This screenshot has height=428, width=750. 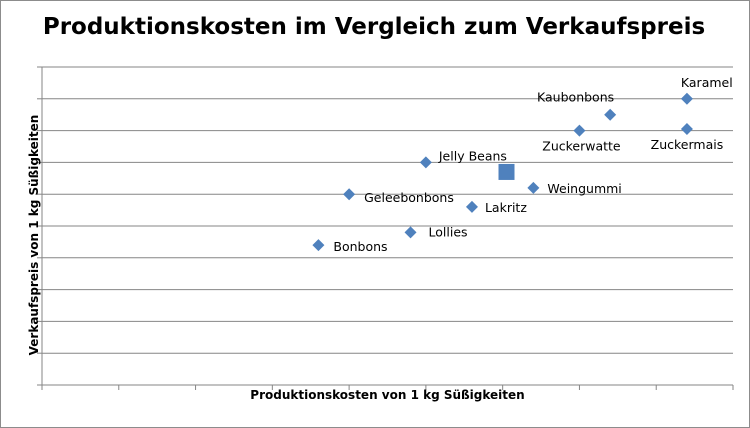 I want to click on data-label: Zuckerwatte, so click(x=581, y=146).